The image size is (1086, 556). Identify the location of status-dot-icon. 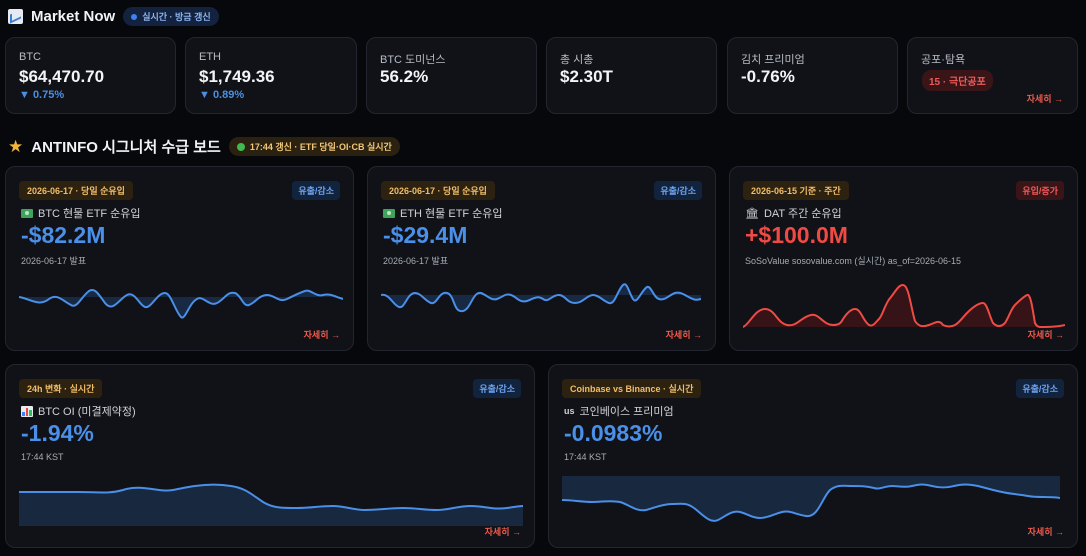
(240, 146).